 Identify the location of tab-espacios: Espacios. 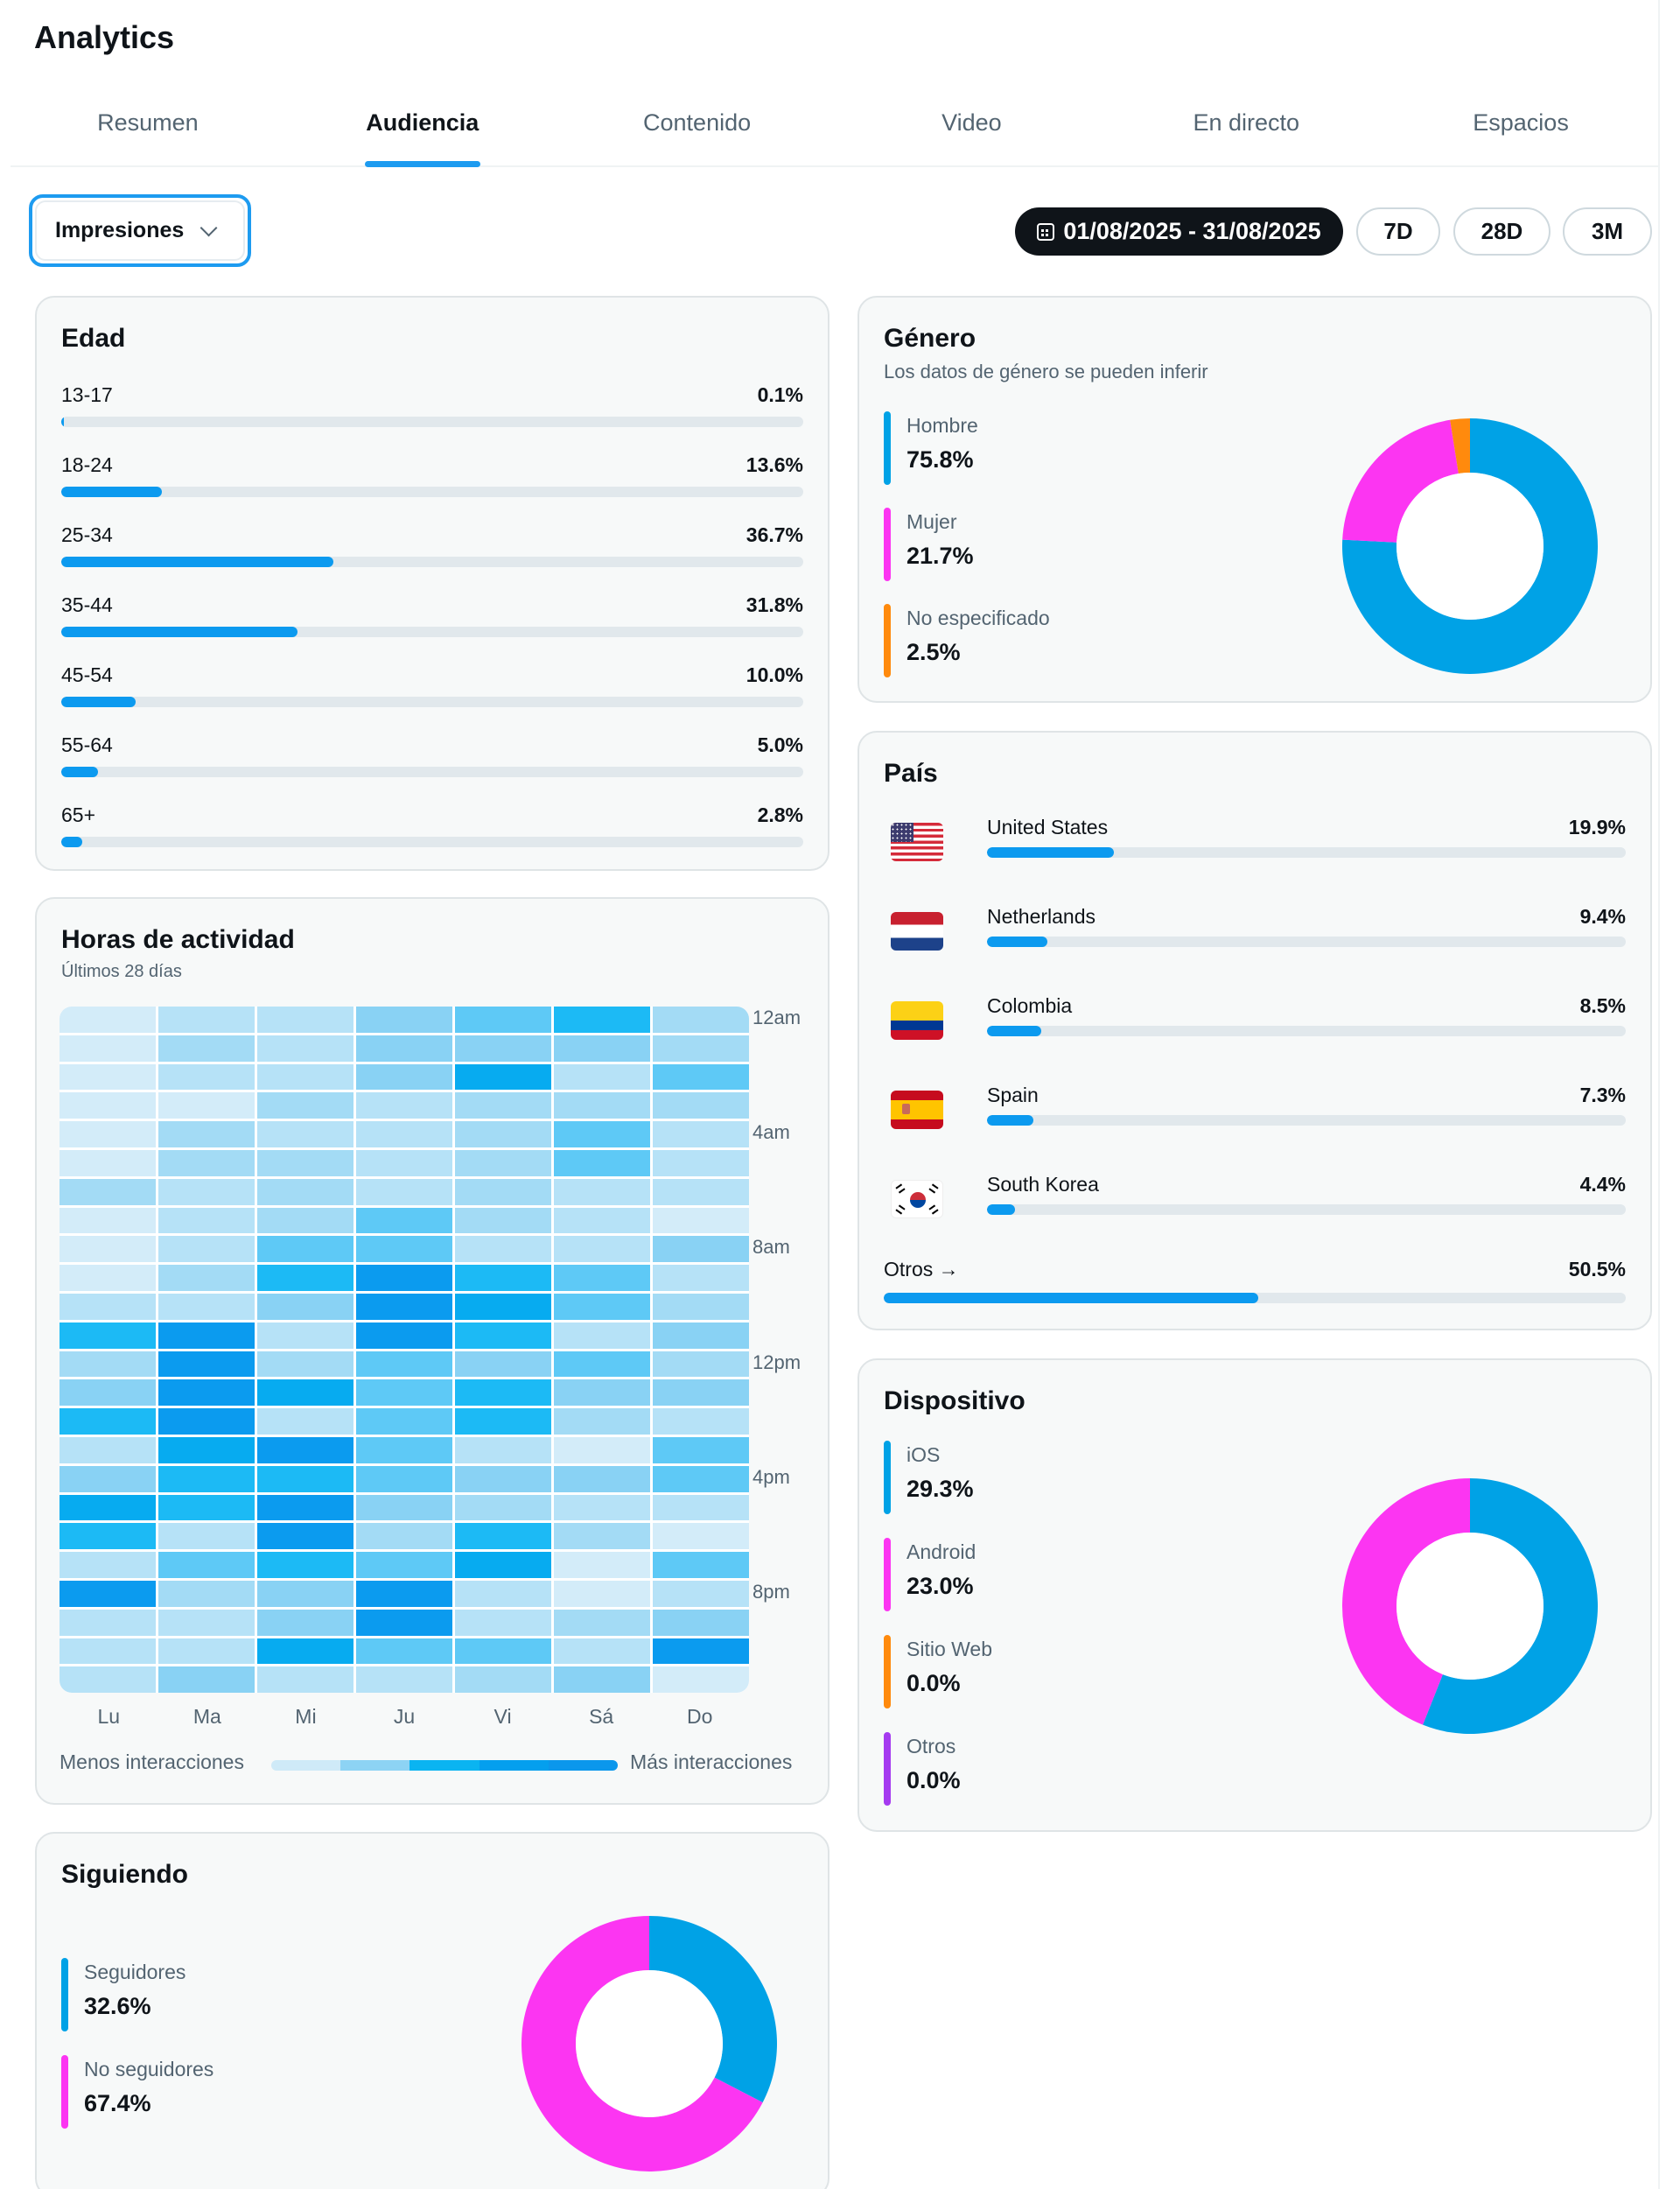
(1520, 128).